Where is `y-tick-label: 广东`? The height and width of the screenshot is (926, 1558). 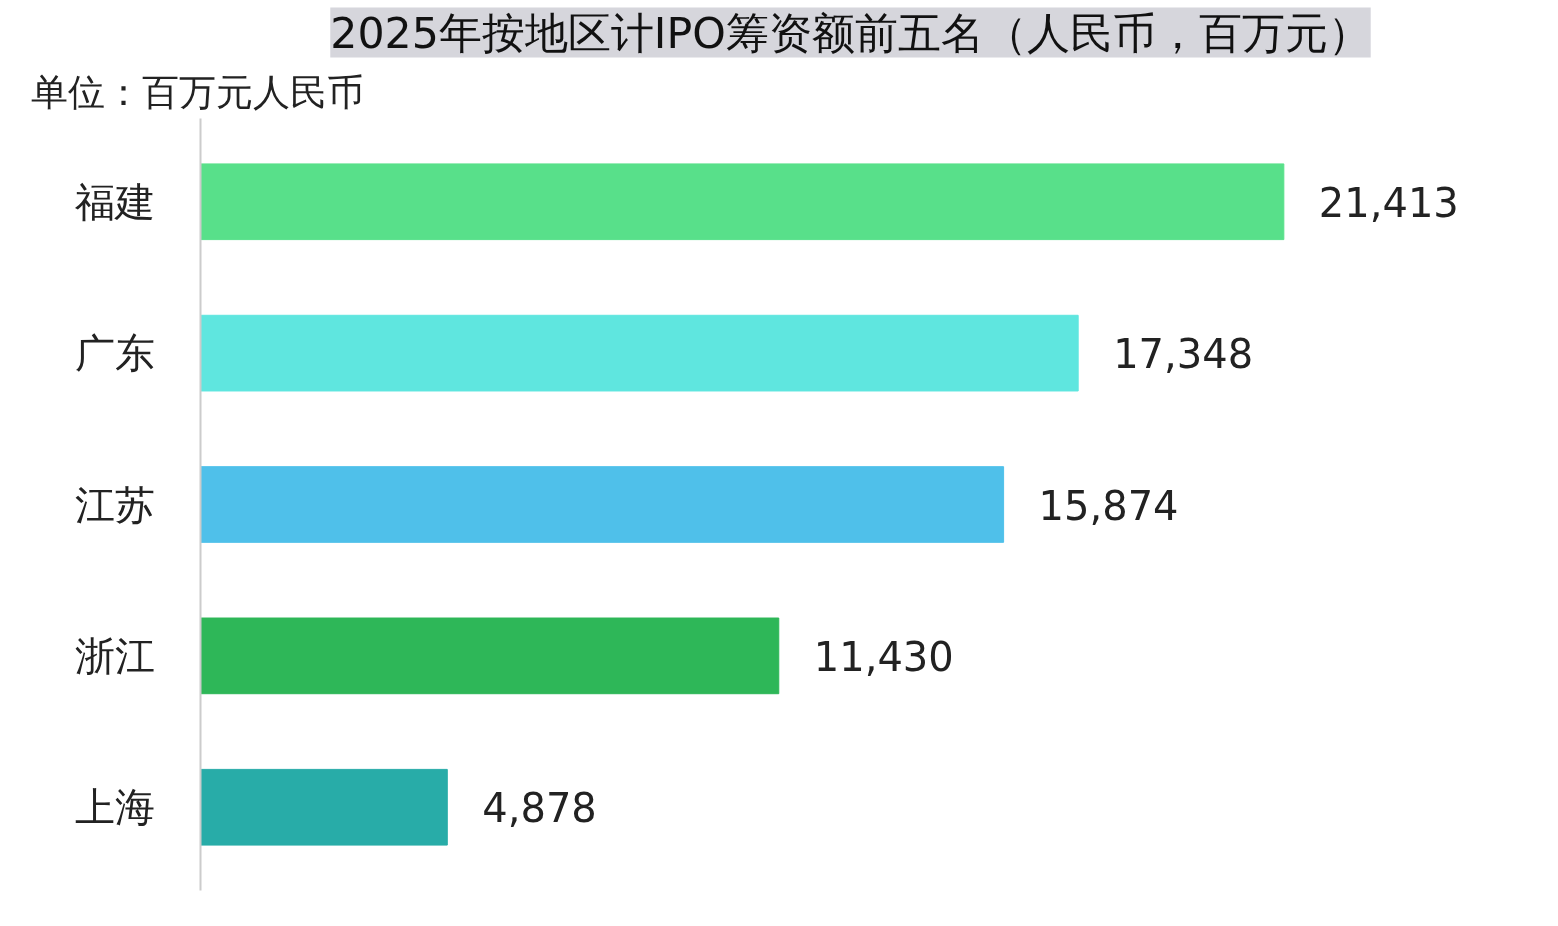
y-tick-label: 广东 is located at coordinates (114, 353).